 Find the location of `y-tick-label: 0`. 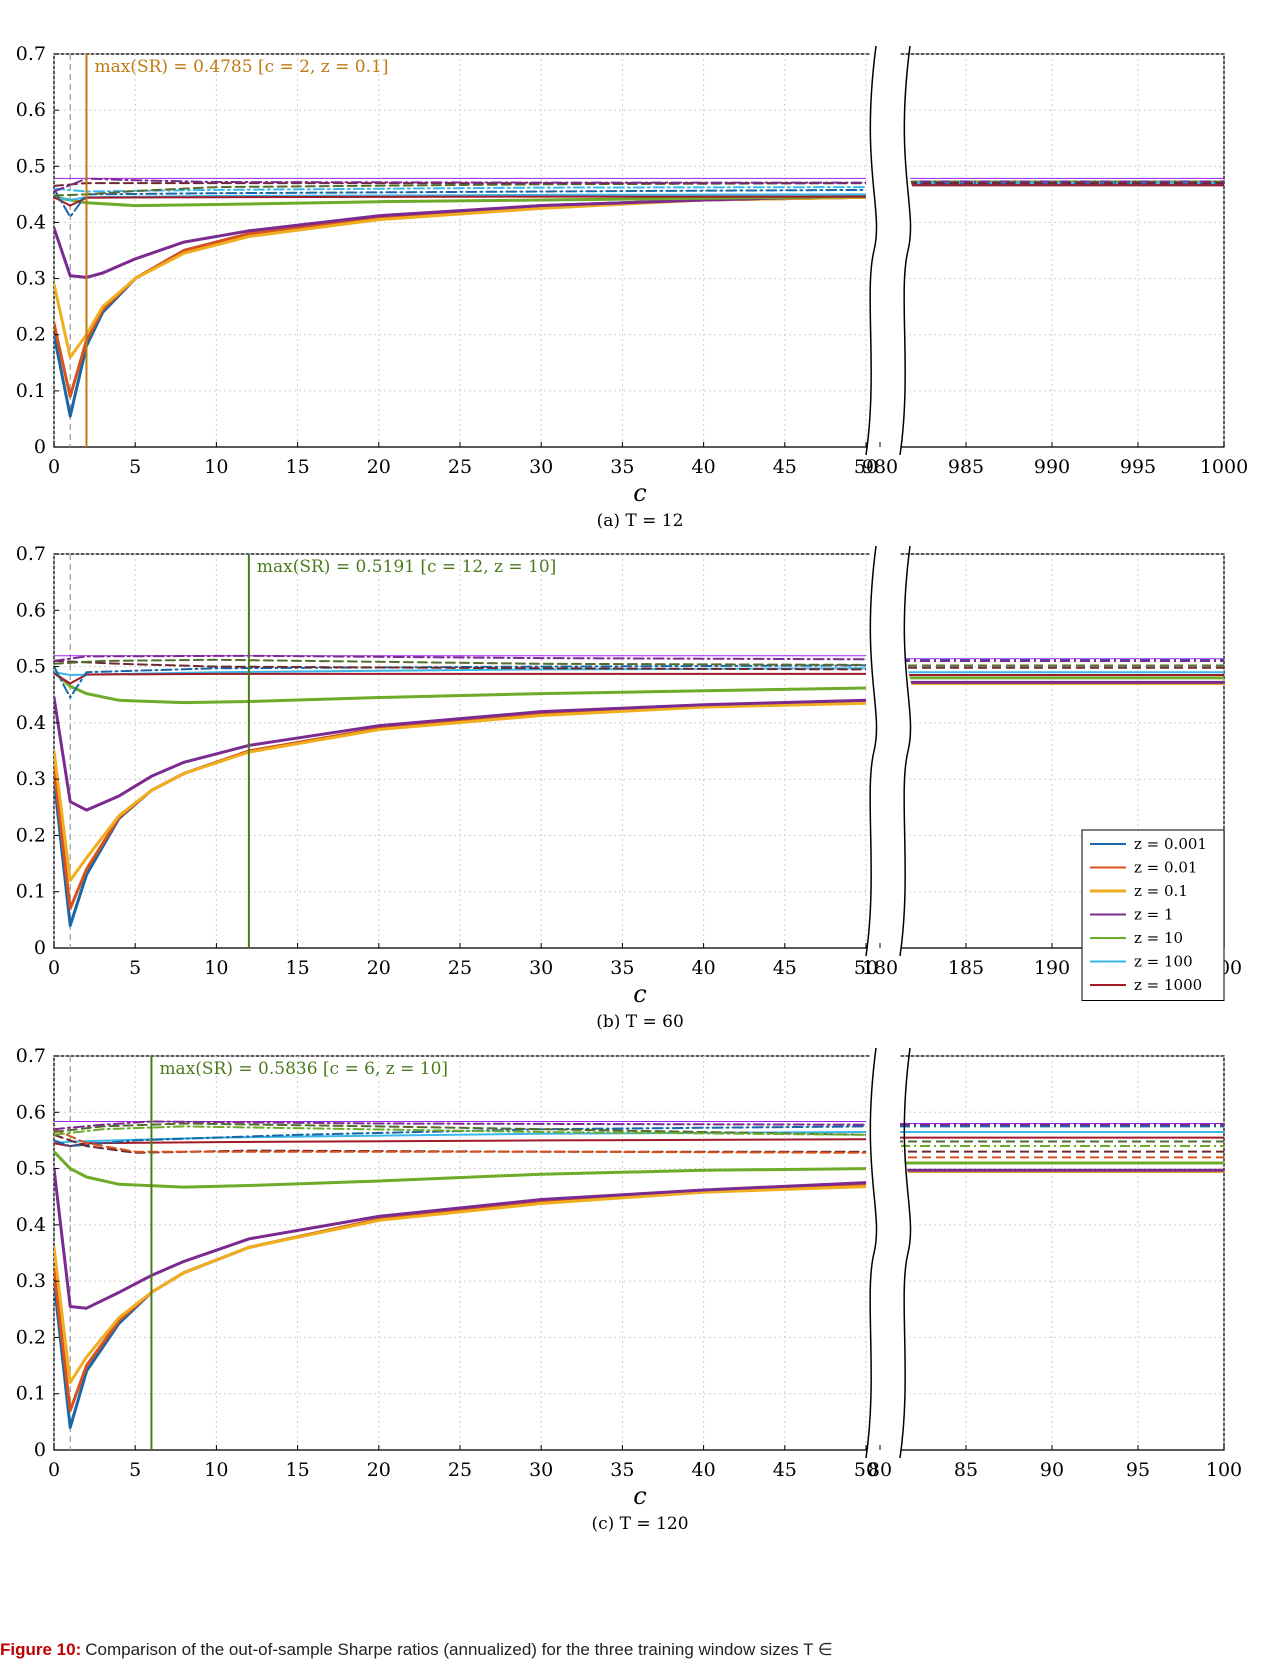

y-tick-label: 0 is located at coordinates (40, 1450).